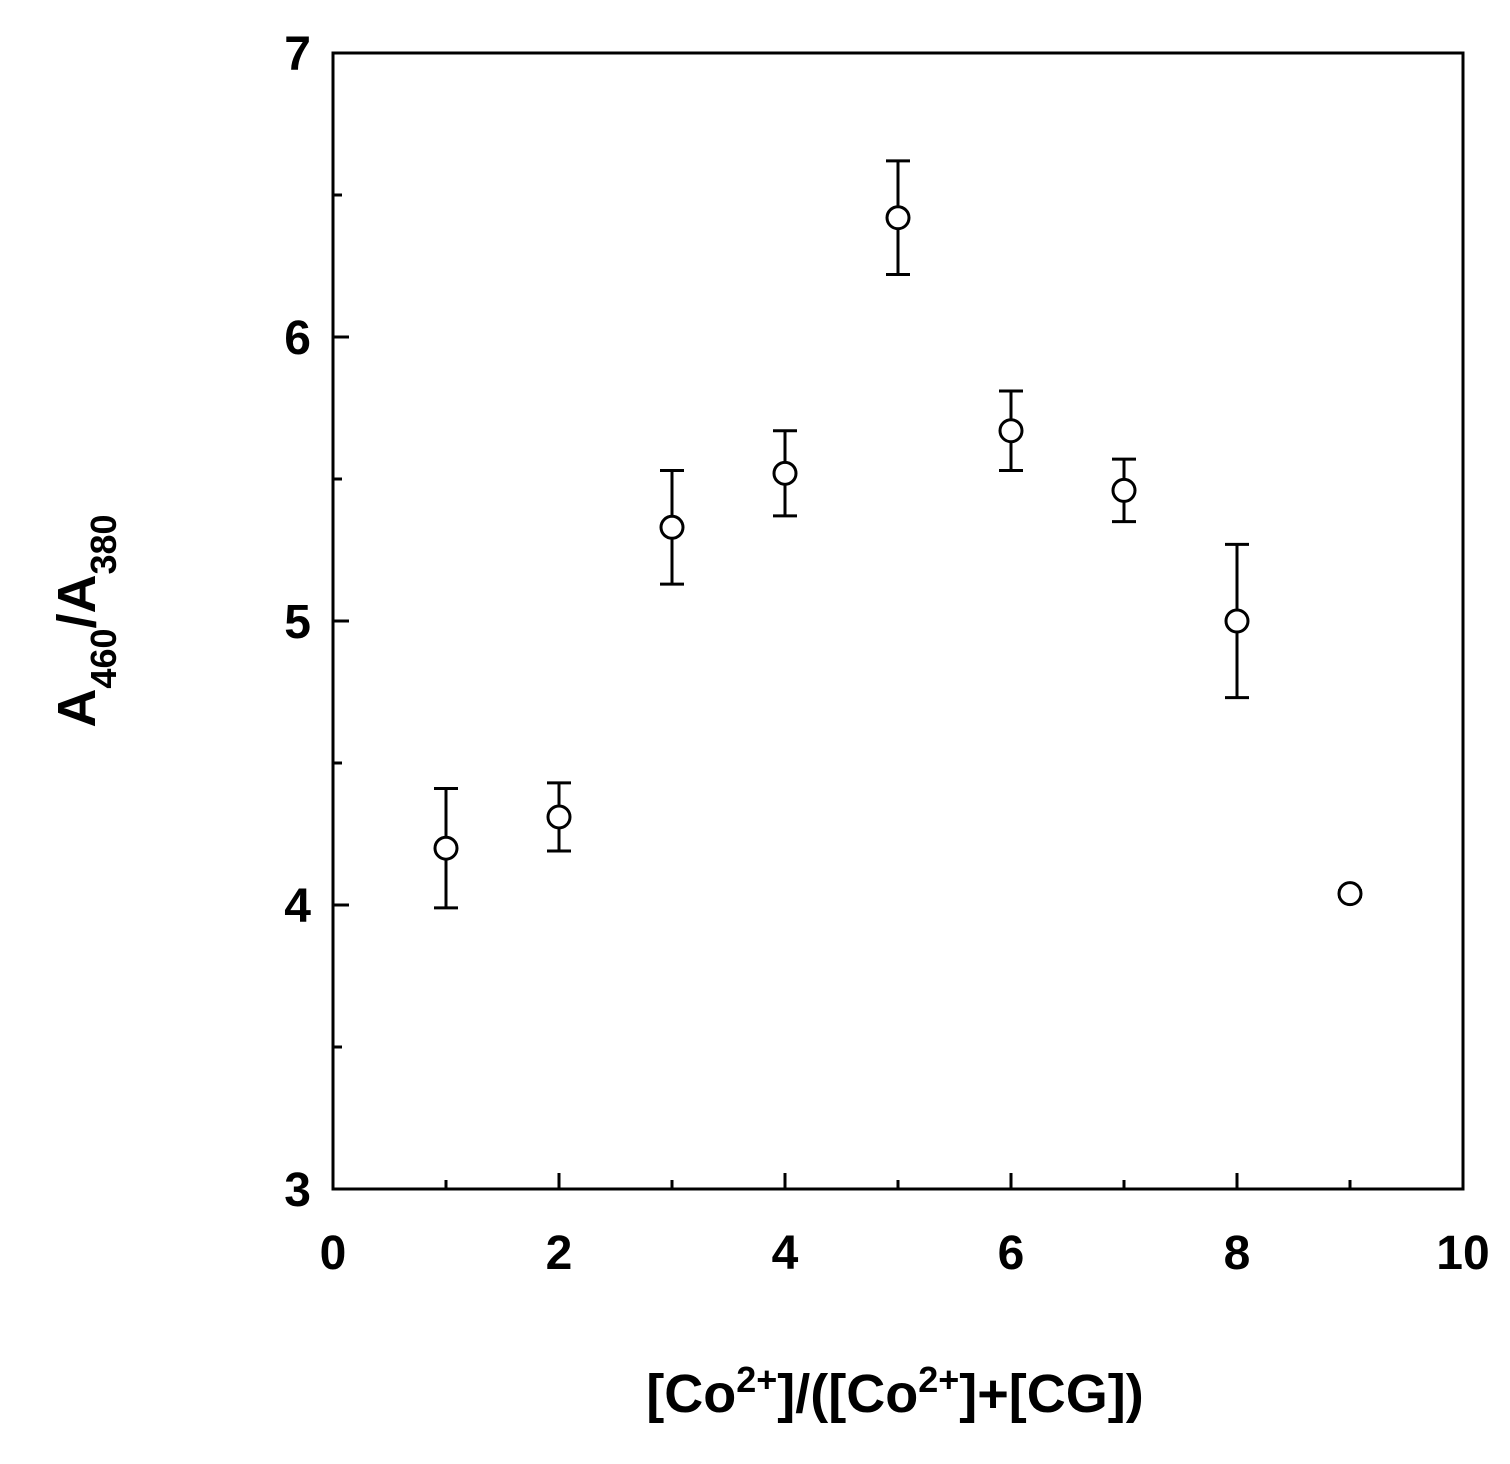  What do you see at coordinates (297, 906) in the screenshot?
I see `y-tick-label: 4` at bounding box center [297, 906].